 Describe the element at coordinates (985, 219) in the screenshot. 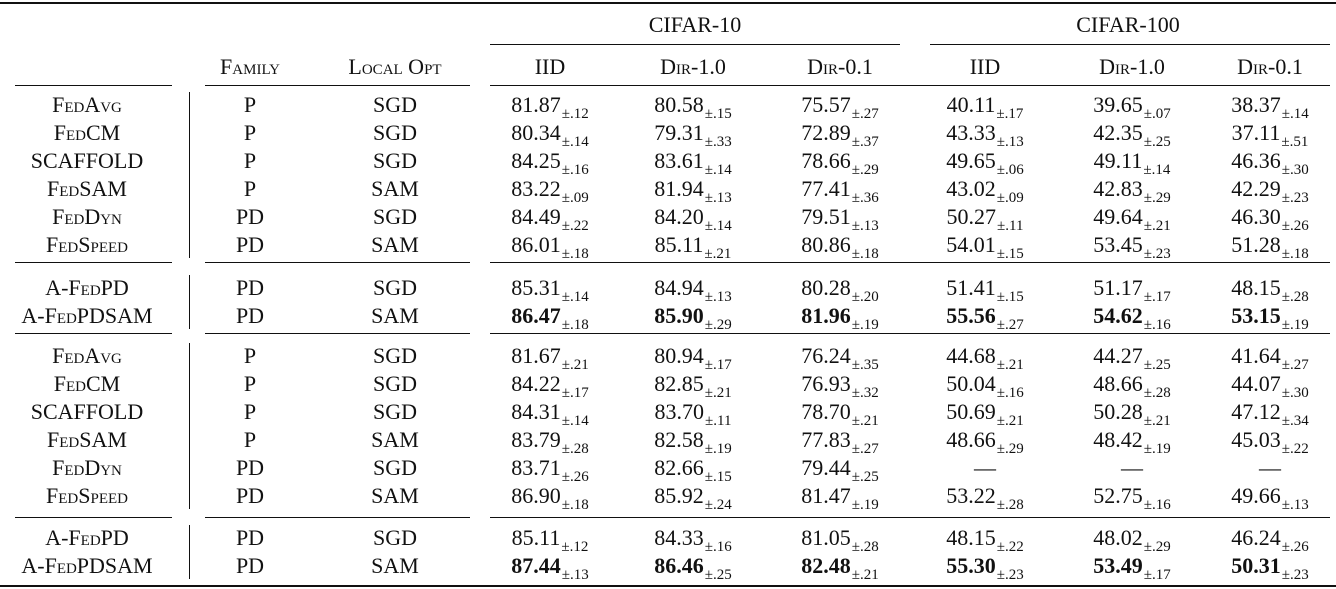

I see `result-cell: 50.27±.11` at that location.